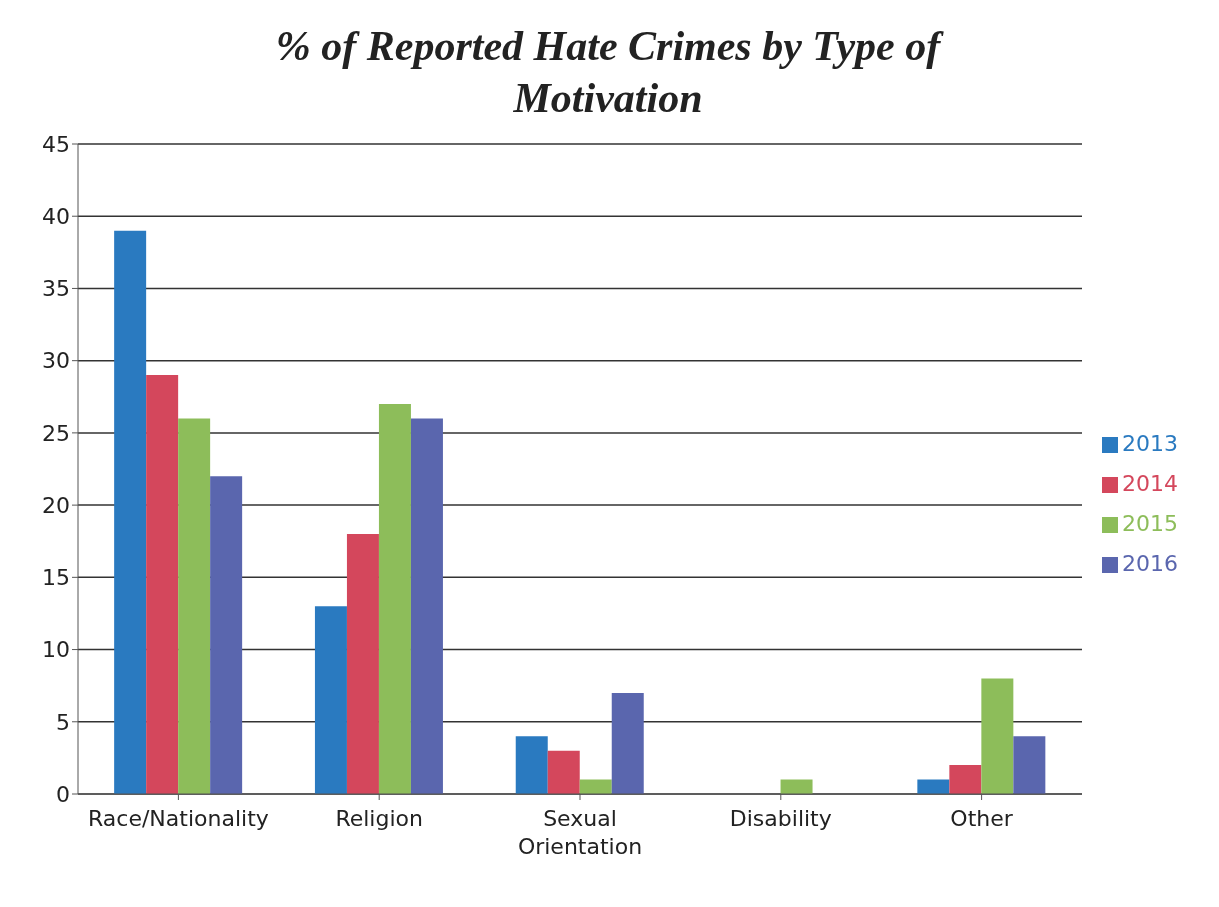 The height and width of the screenshot is (907, 1219). What do you see at coordinates (178, 818) in the screenshot?
I see `x-tick-label: Race/Nationality` at bounding box center [178, 818].